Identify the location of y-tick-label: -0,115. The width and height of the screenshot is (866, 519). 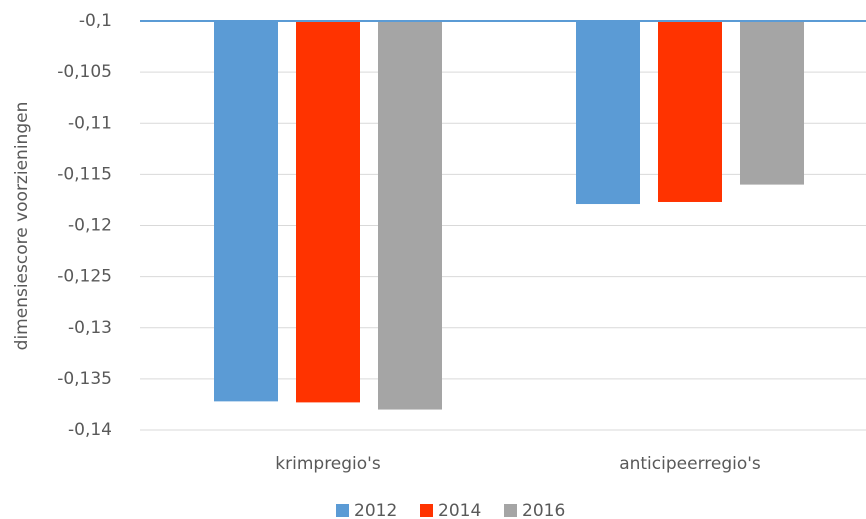
(84, 174).